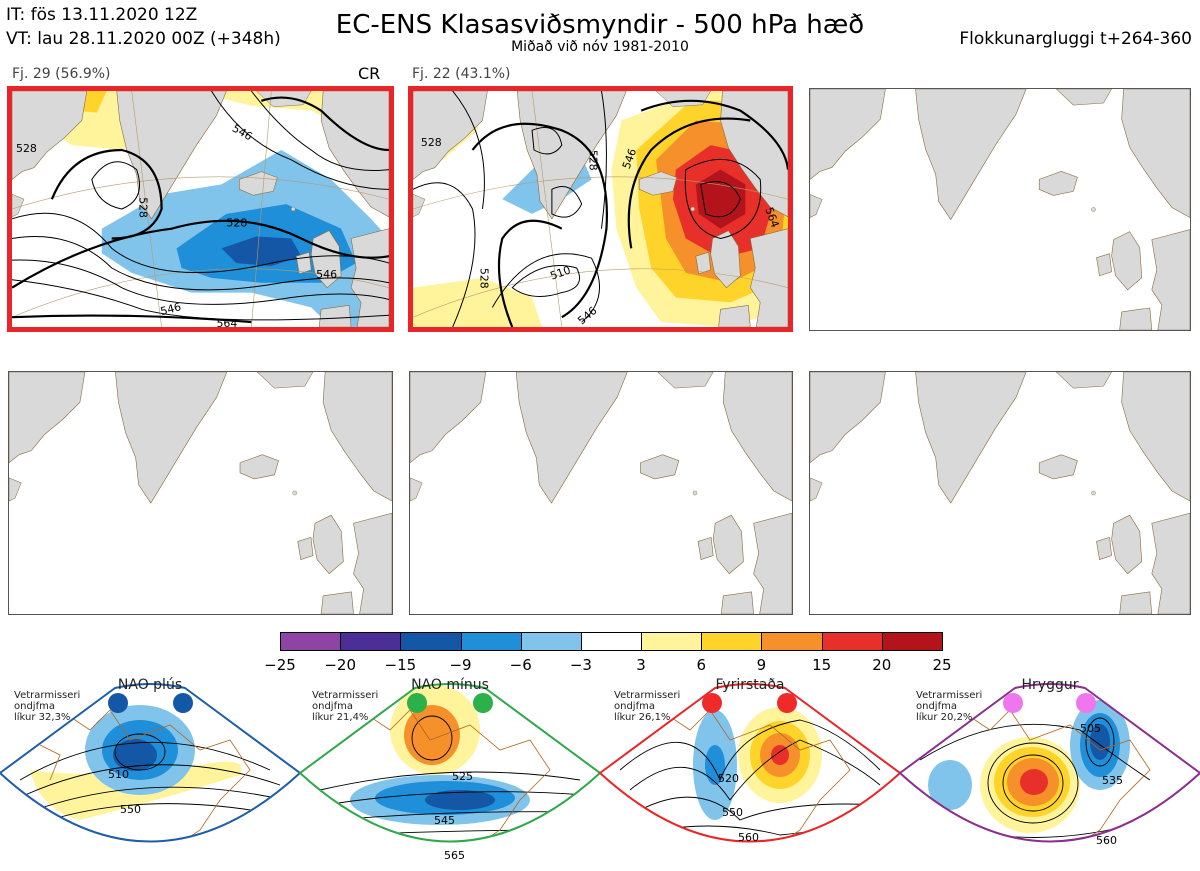  Describe the element at coordinates (462, 776) in the screenshot. I see `contour-label: 525` at that location.